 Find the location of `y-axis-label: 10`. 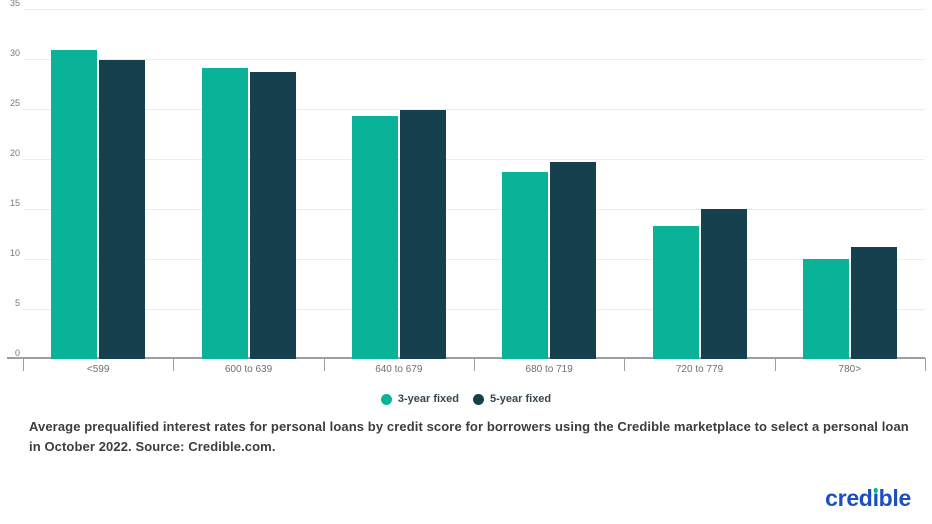

y-axis-label: 10 is located at coordinates (14, 253).